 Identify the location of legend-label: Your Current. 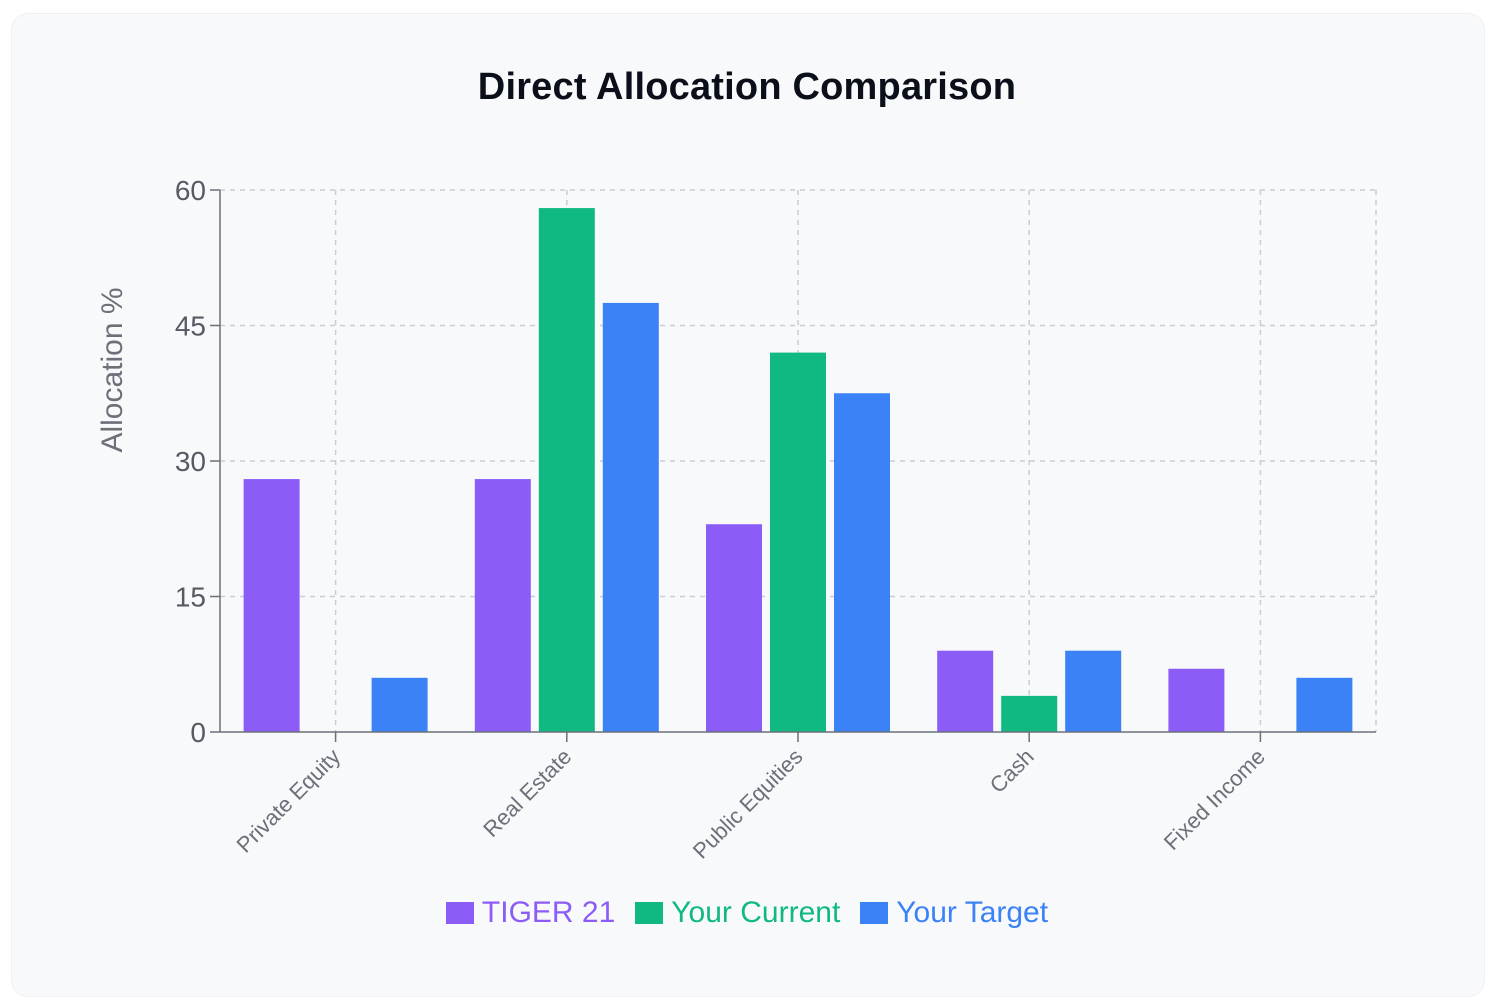
(756, 912).